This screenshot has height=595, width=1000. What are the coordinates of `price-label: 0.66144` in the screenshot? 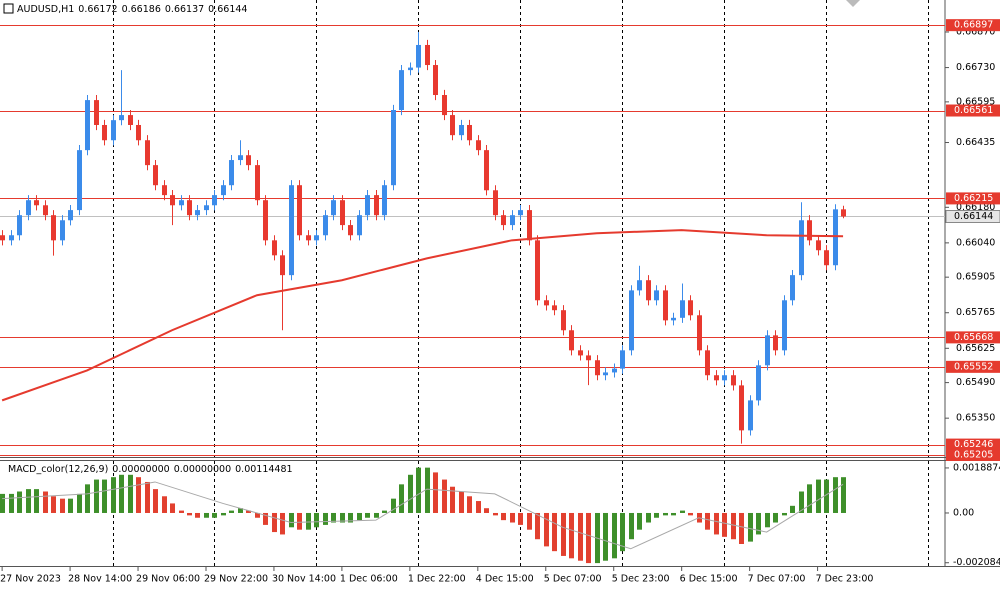 It's located at (973, 216).